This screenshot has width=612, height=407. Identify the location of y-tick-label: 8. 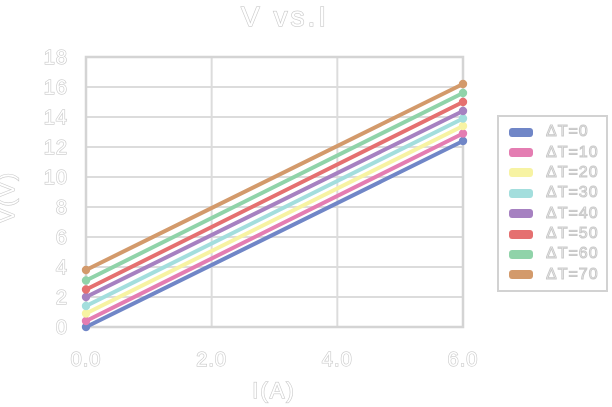
(62, 208).